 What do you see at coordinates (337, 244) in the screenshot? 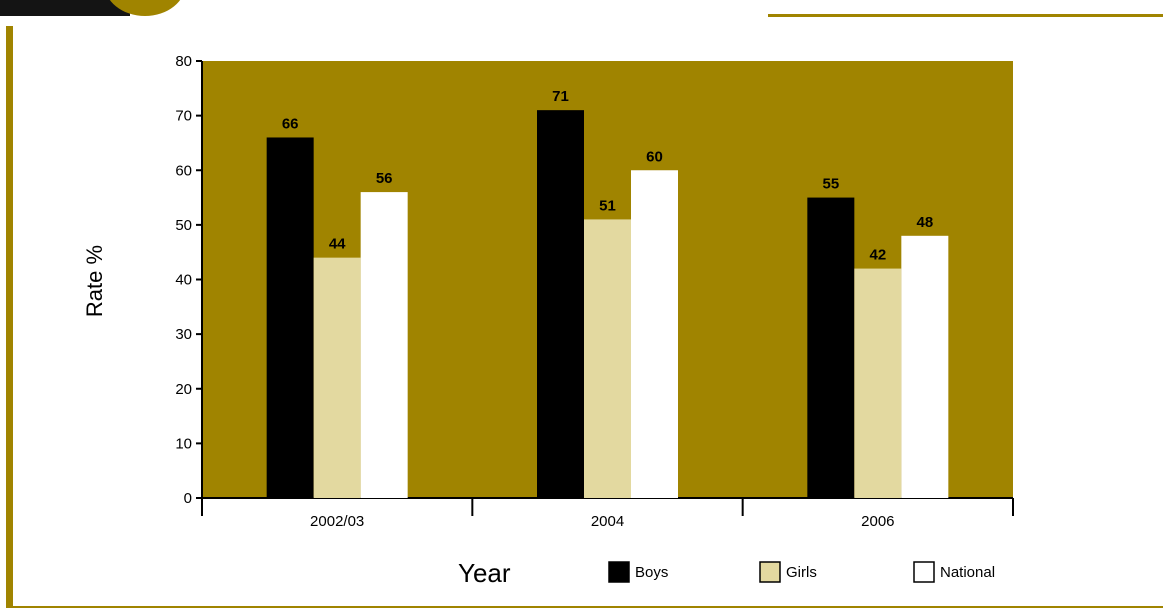
I see `data-label-girls-0: 44` at bounding box center [337, 244].